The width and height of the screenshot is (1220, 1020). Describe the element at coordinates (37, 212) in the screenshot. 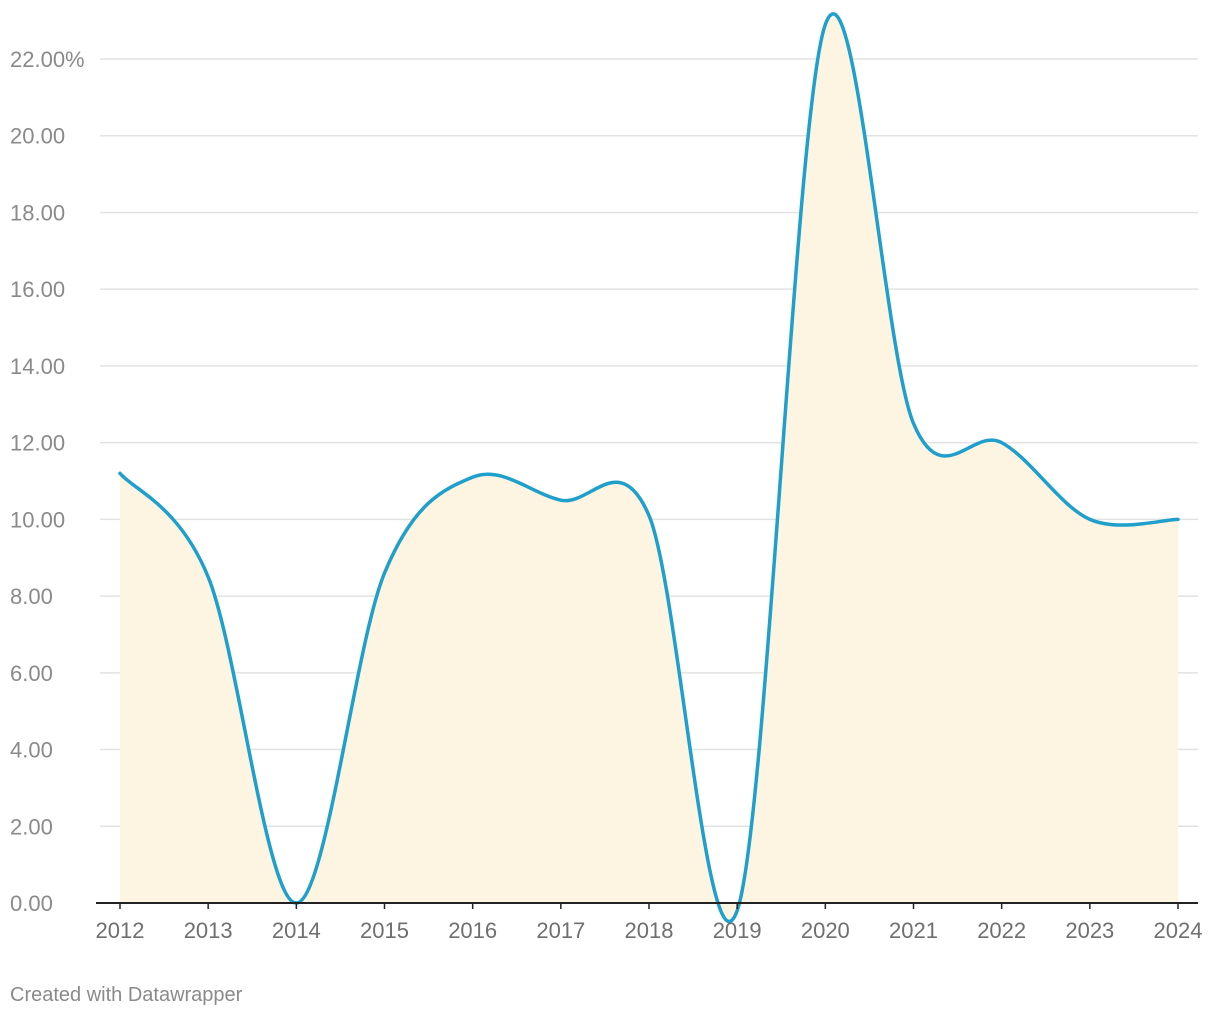

I see `y-tick-label: 18.00` at that location.